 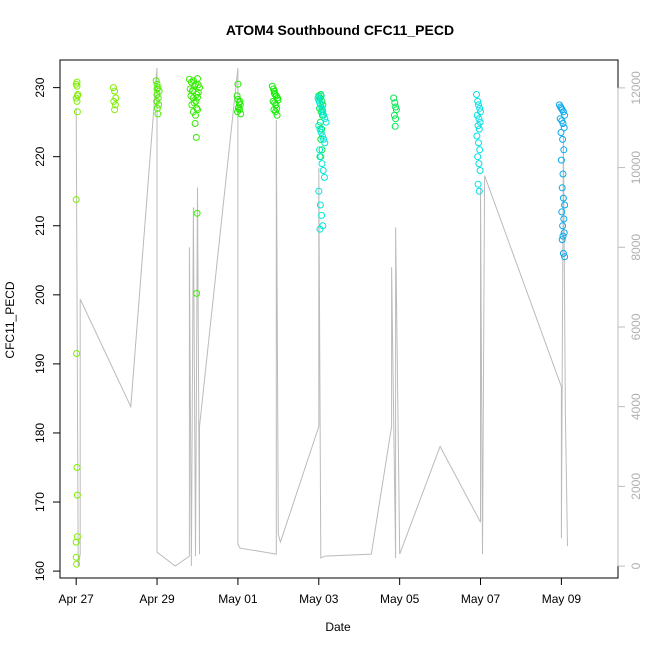 I want to click on secondary-tick-label: 4000, so click(x=636, y=406).